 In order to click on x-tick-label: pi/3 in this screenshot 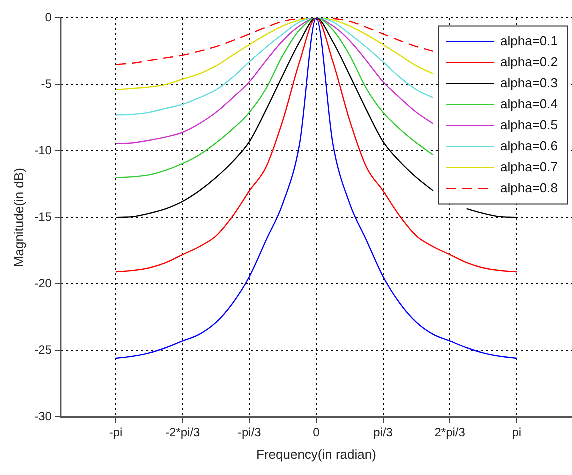, I will do `click(384, 433)`.